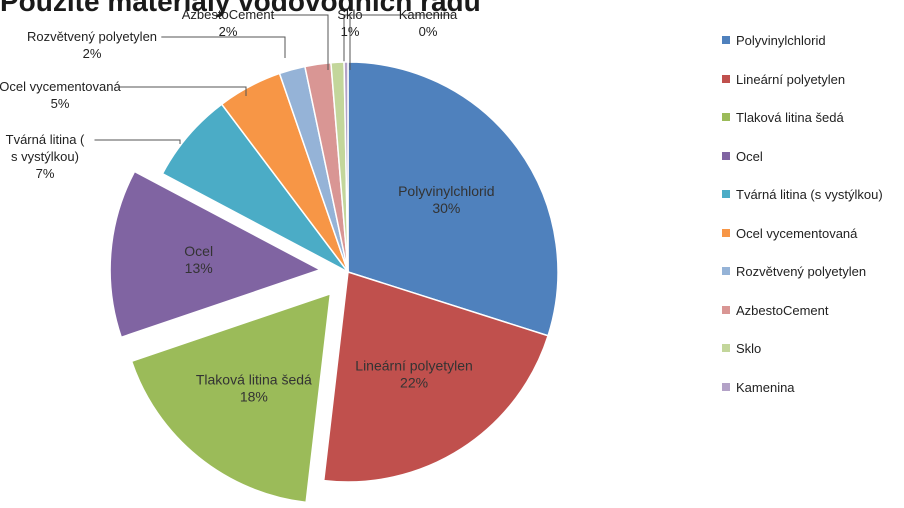 Image resolution: width=904 pixels, height=508 pixels. Describe the element at coordinates (45, 156) in the screenshot. I see `data-label-tvarna-litina-s-vystylkou: Tvárná litina (s vystýlkou) 7%` at that location.